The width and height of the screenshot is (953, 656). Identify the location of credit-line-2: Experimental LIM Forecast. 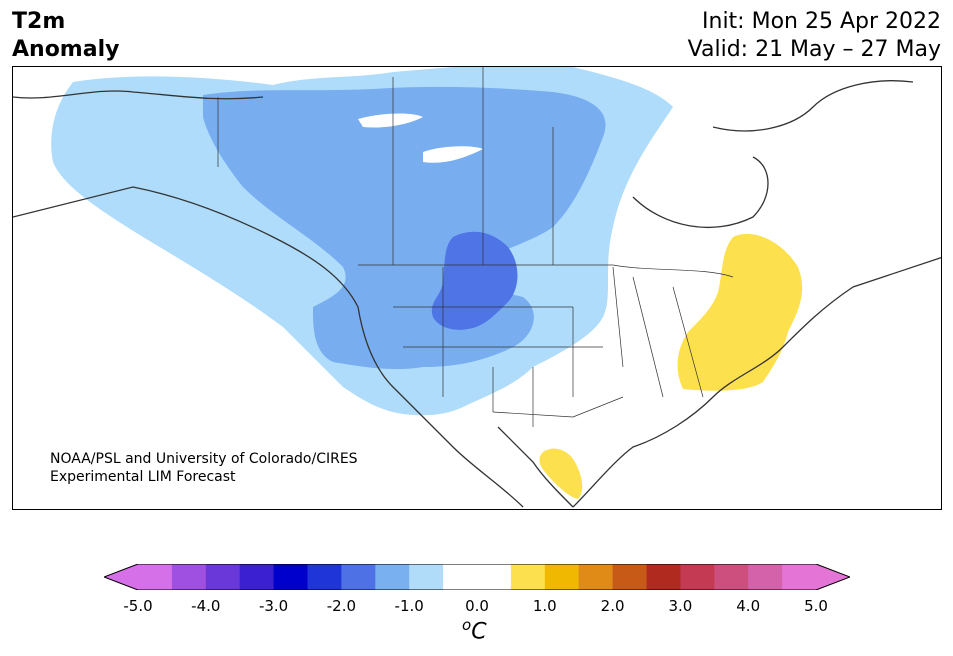
(143, 477).